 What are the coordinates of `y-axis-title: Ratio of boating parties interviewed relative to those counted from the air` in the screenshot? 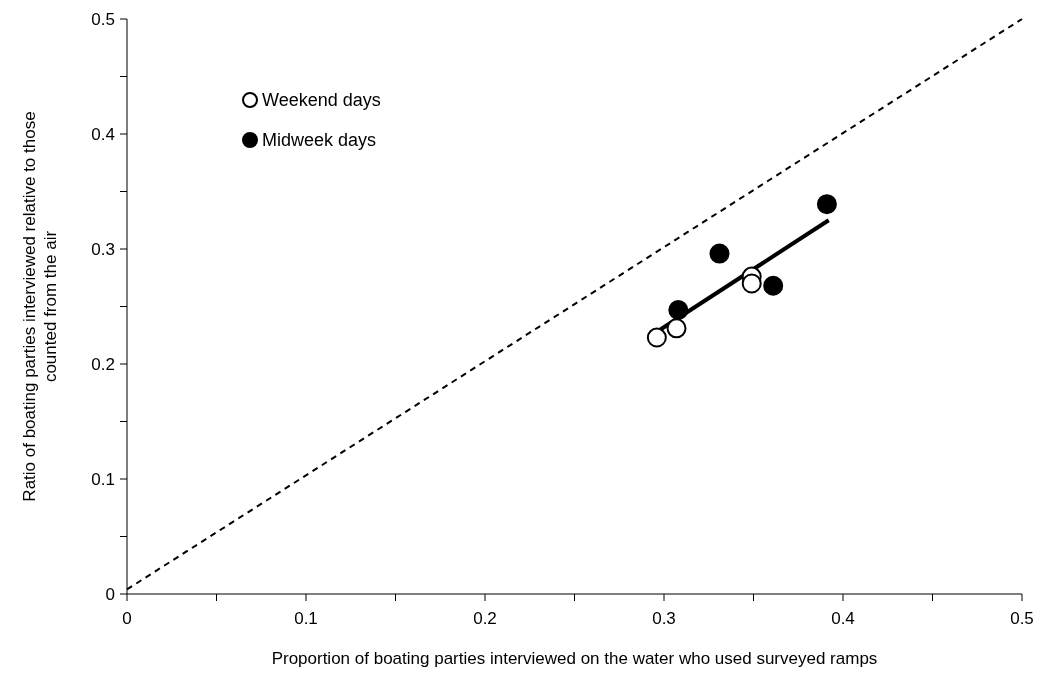 It's located at (39, 306).